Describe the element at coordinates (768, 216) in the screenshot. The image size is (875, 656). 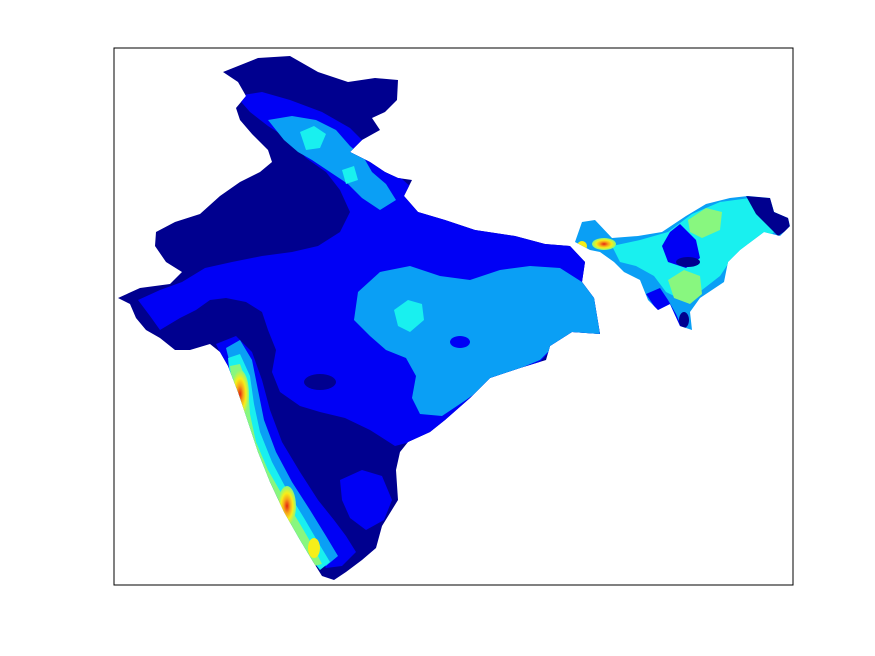
I see `ne-contour-level-0-tip` at that location.